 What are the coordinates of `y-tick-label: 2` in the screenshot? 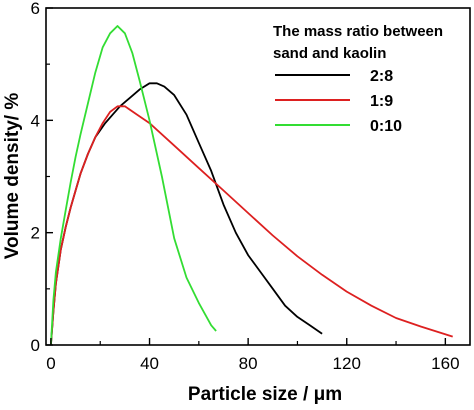 It's located at (35, 233).